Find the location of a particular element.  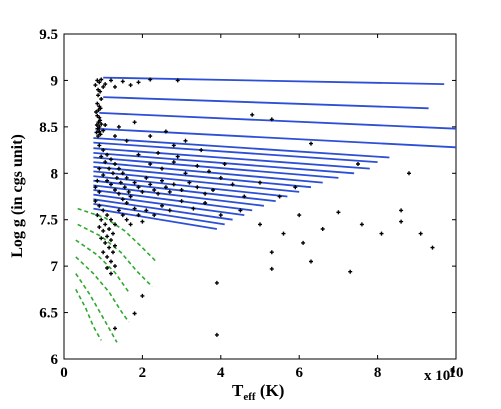

x-axis-label-sub: eff is located at coordinates (249, 397).